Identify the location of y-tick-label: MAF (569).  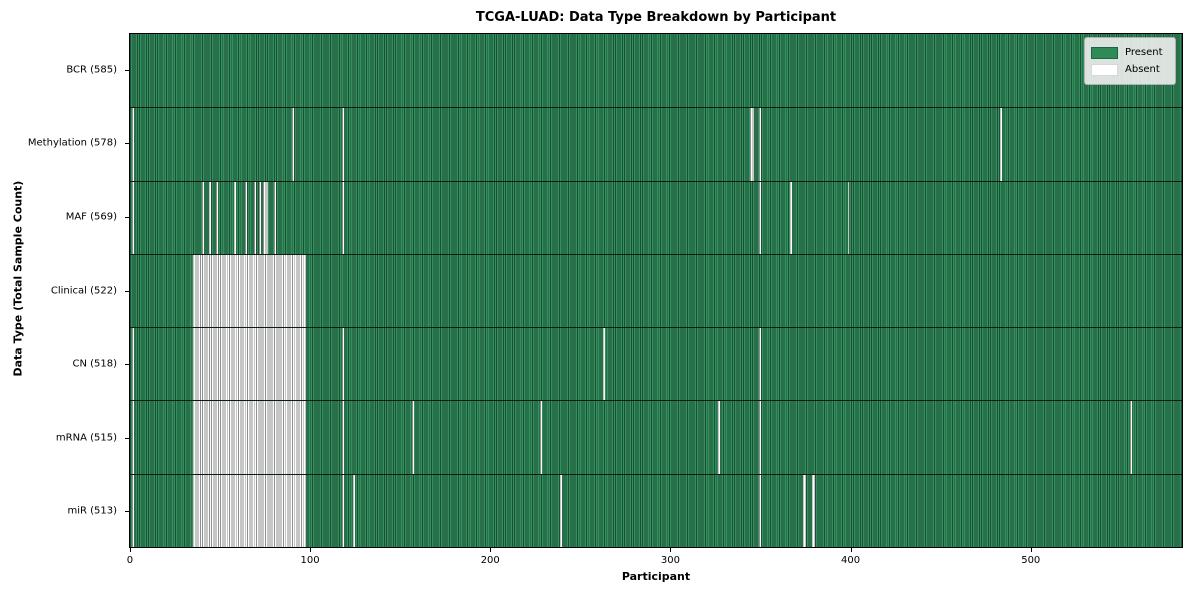
(91, 217).